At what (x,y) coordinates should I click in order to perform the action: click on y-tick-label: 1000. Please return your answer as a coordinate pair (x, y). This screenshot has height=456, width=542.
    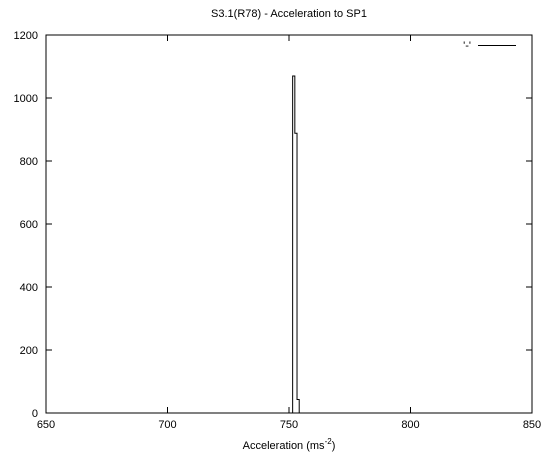
    Looking at the image, I should click on (26, 99).